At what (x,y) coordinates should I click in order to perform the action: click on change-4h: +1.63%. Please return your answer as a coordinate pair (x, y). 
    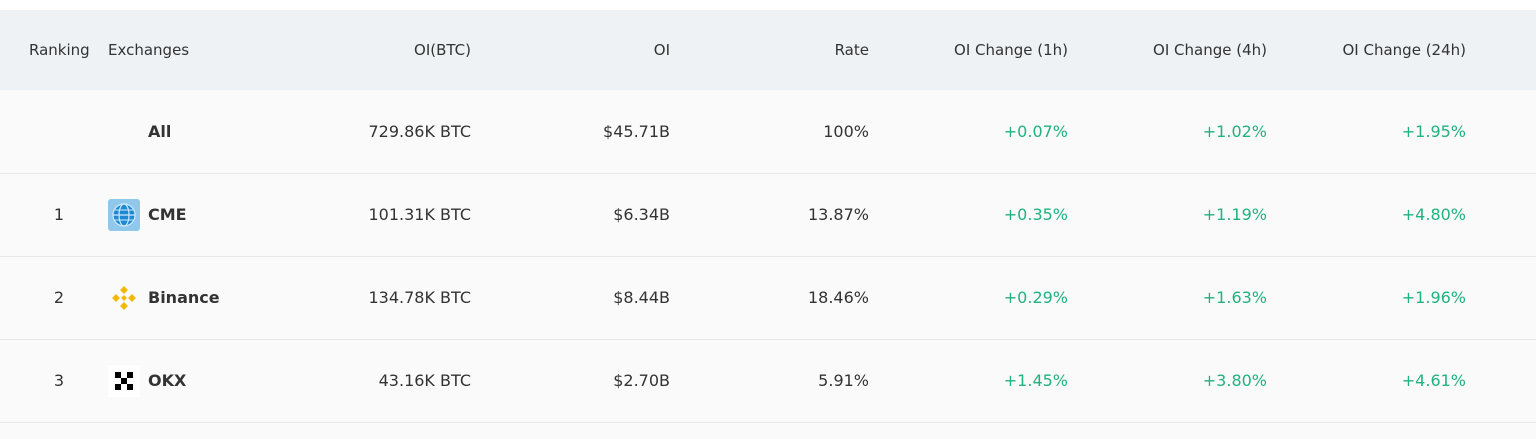
    Looking at the image, I should click on (1234, 297).